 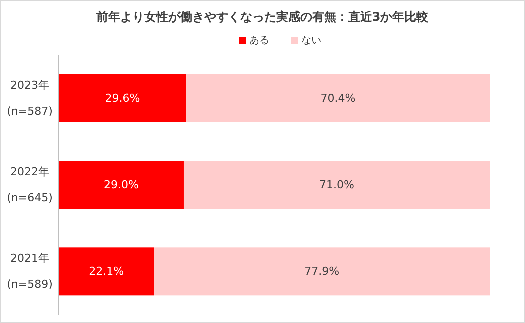 I want to click on chart-title: 前年より女性が働きやすくなった実感の有無：直近3か年比較, so click(x=262, y=17).